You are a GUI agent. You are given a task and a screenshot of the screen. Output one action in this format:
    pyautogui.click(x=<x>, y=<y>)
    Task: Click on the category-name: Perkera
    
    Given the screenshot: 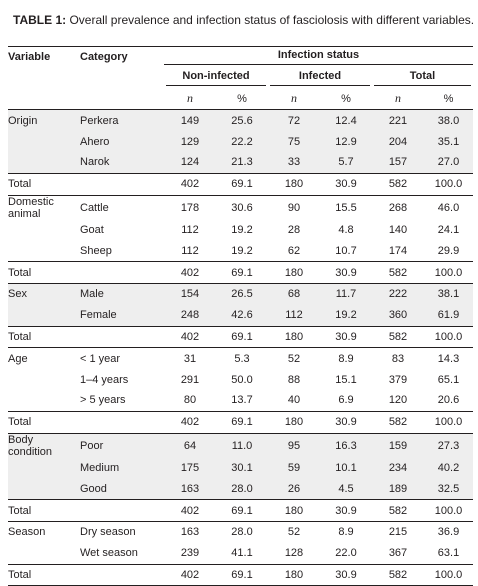 What is the action you would take?
    pyautogui.click(x=122, y=120)
    